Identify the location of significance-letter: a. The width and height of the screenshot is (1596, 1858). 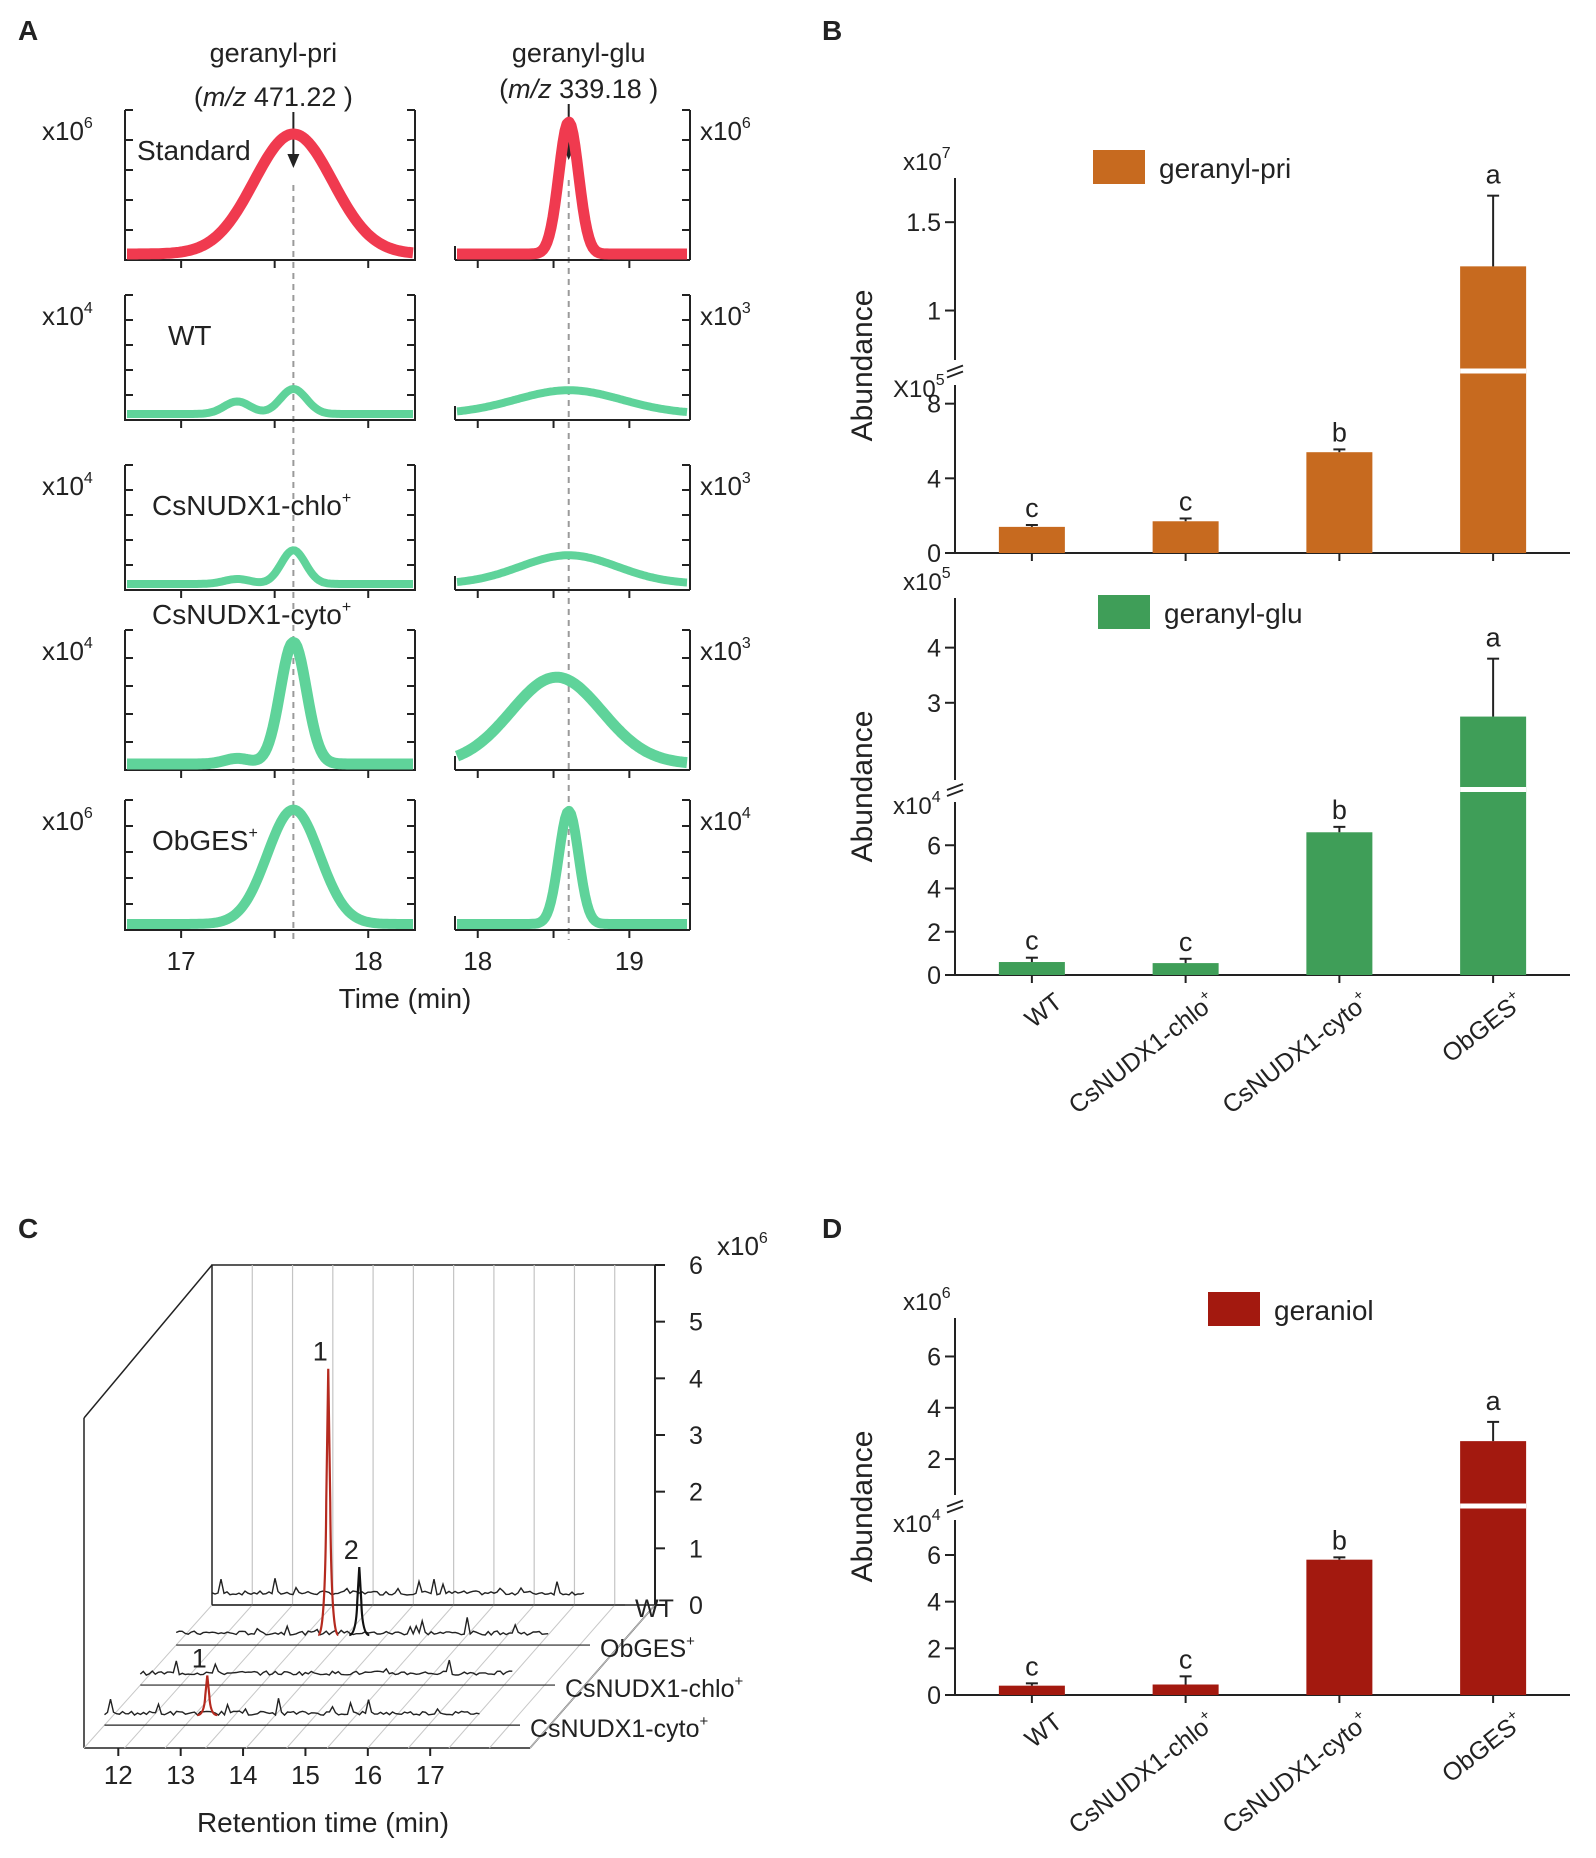
(1494, 1401).